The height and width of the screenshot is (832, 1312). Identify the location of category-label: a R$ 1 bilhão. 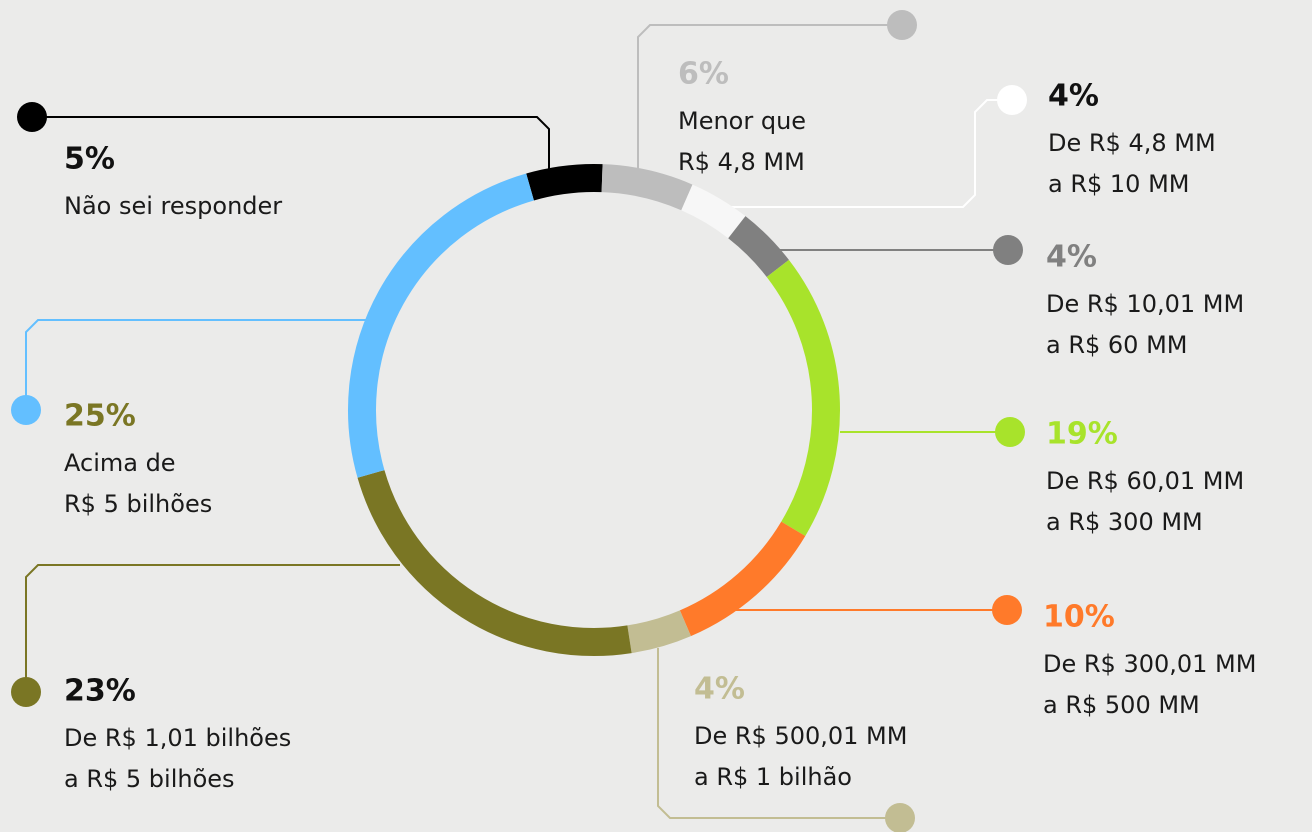
(773, 777).